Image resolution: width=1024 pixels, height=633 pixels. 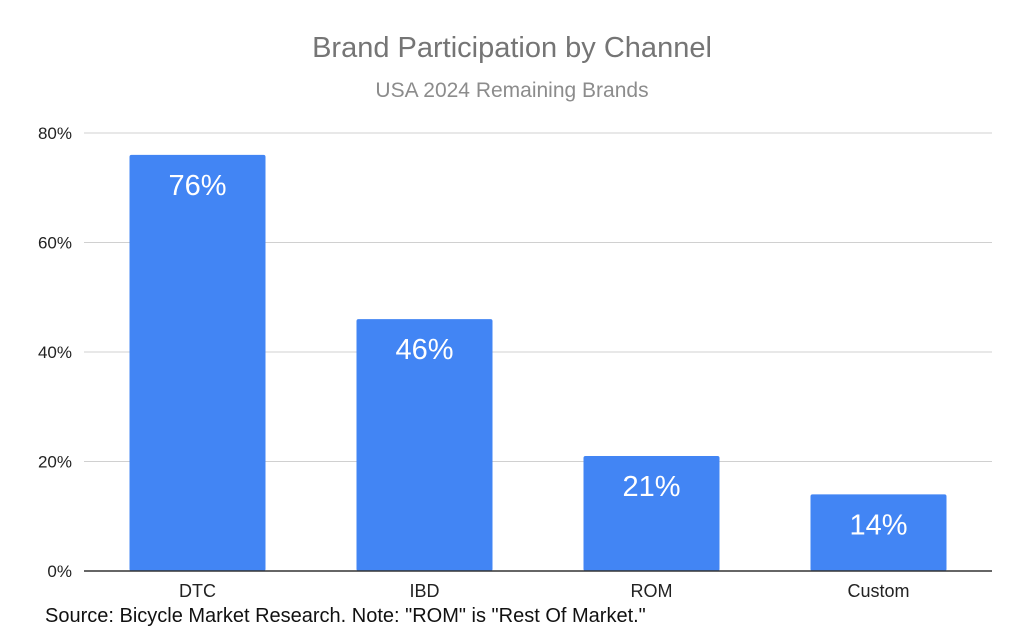 What do you see at coordinates (59, 571) in the screenshot?
I see `y-tick-label: 0%` at bounding box center [59, 571].